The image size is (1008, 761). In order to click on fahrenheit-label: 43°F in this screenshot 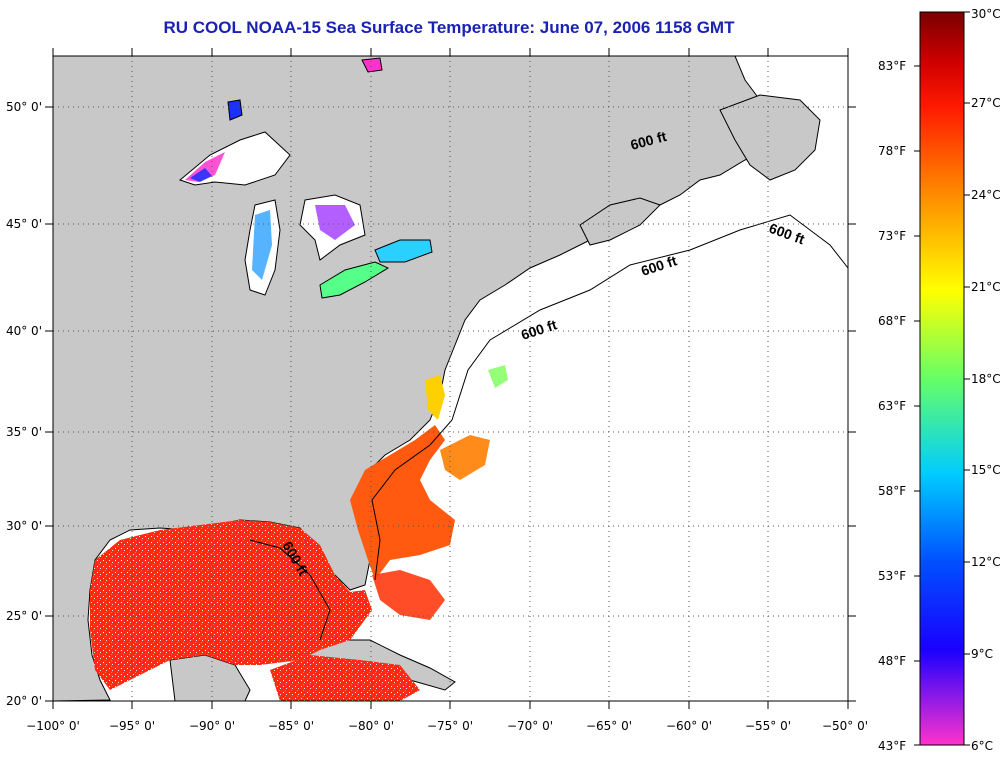, I will do `click(892, 746)`.